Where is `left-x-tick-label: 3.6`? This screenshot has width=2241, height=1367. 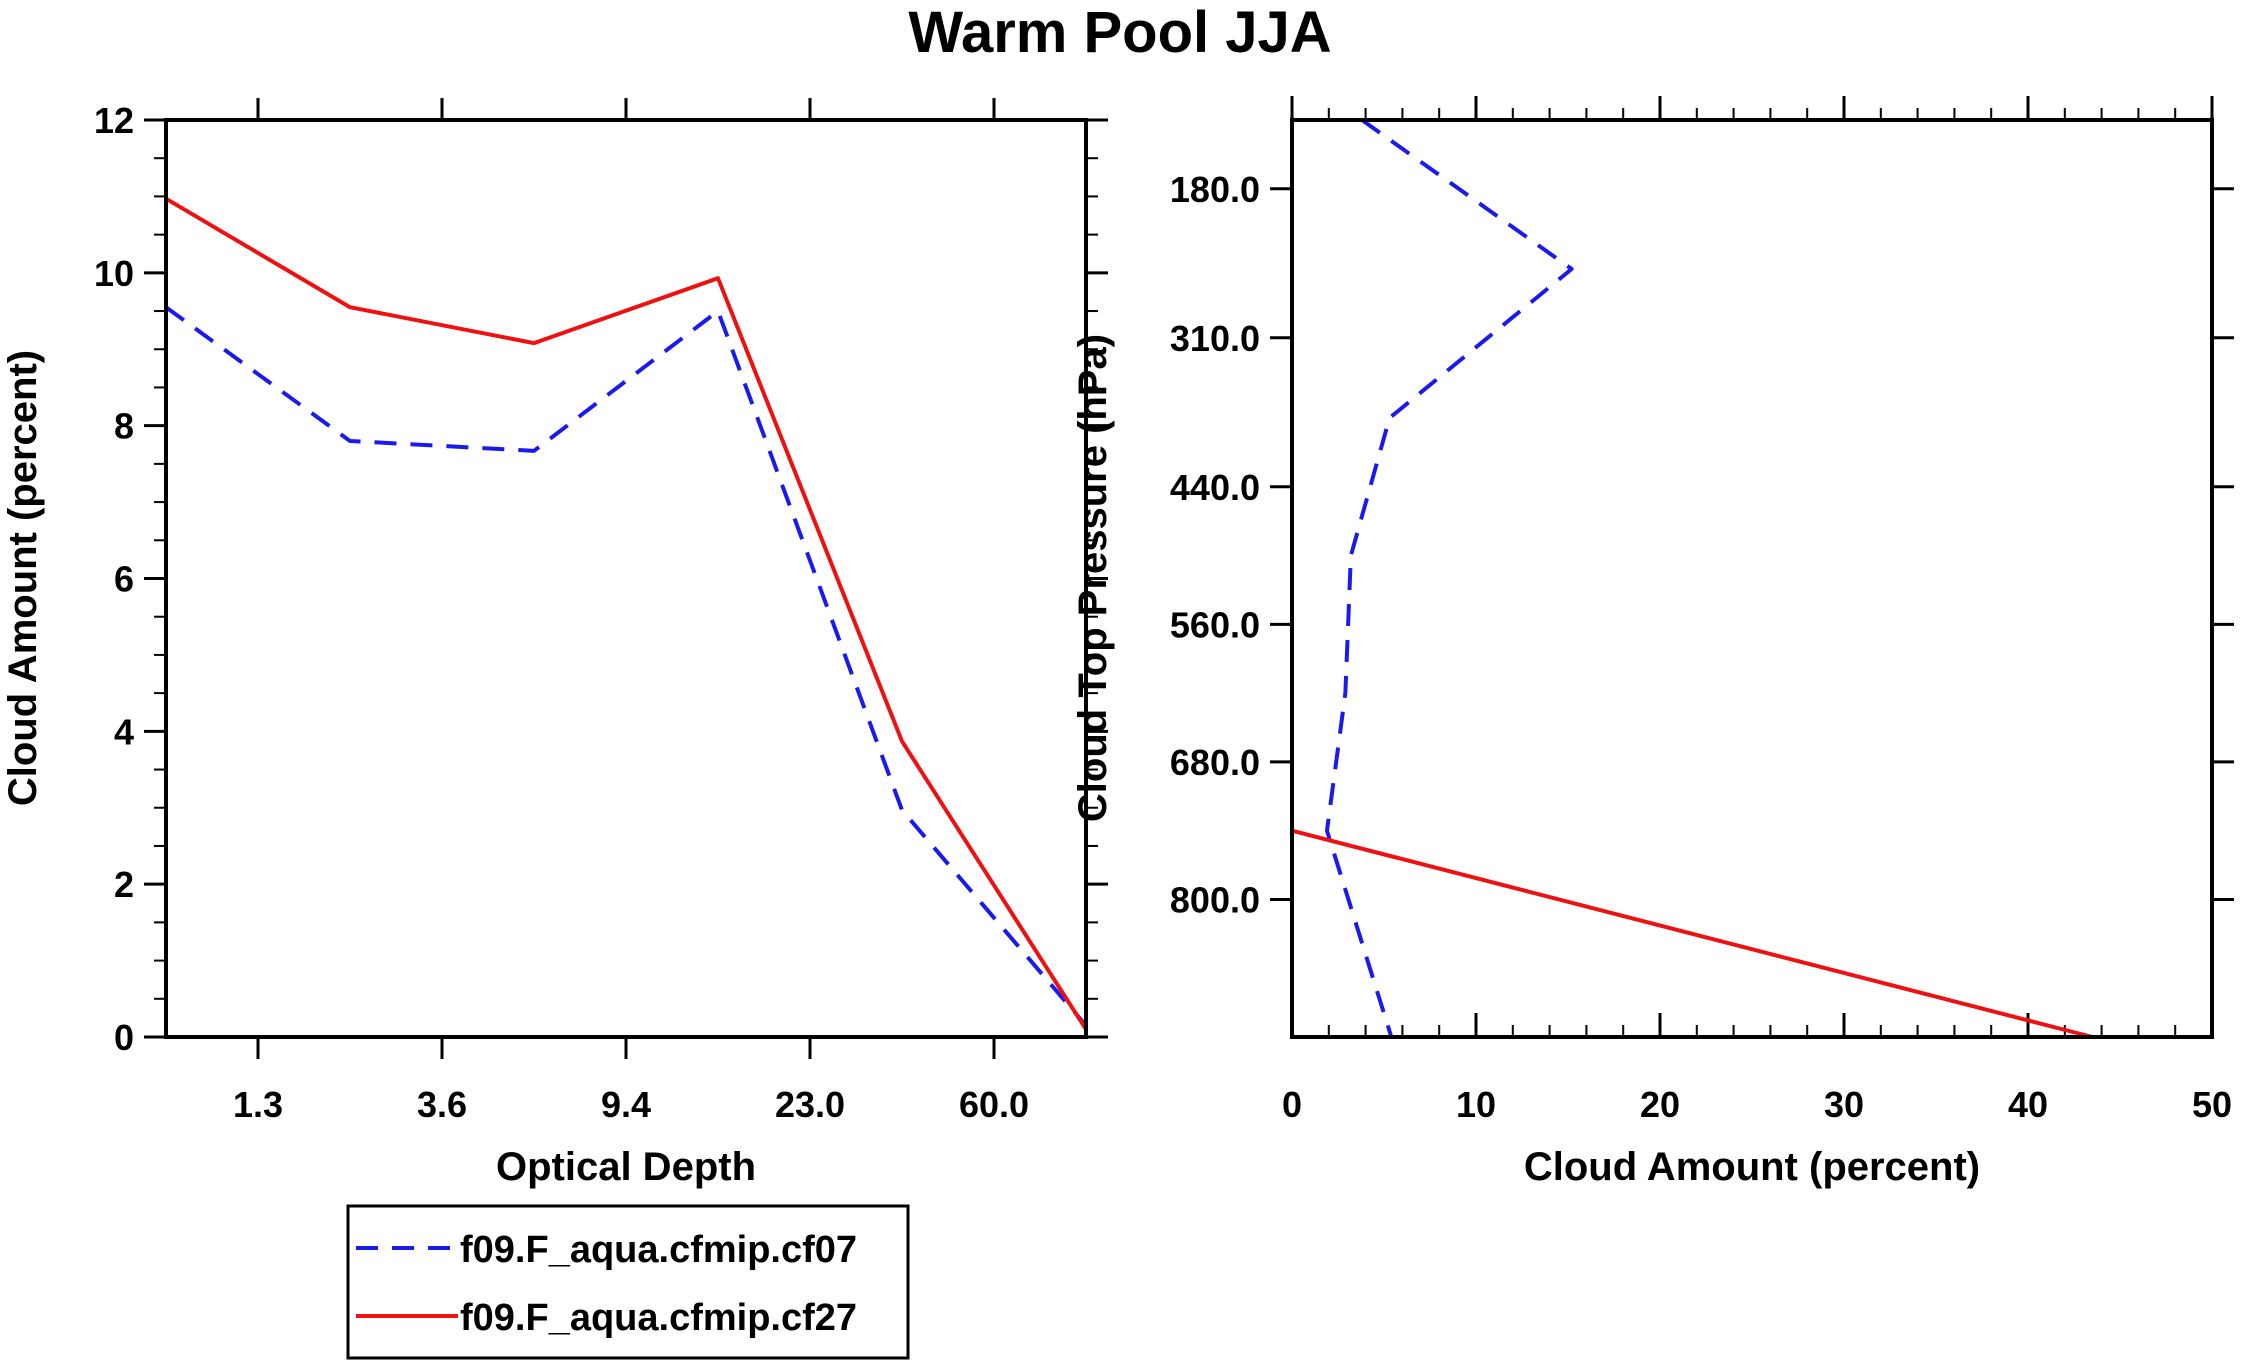
left-x-tick-label: 3.6 is located at coordinates (442, 1104).